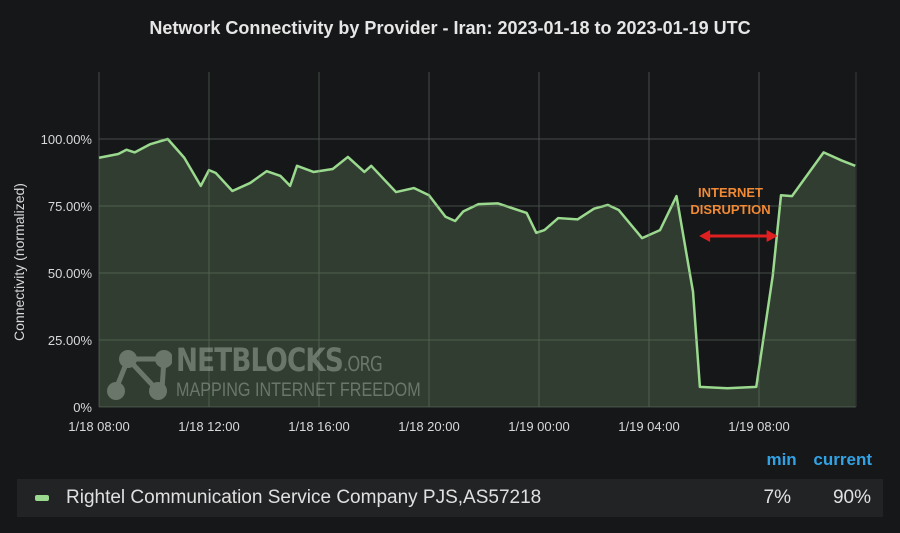  Describe the element at coordinates (208, 426) in the screenshot. I see `x-tick-label: 1/18 12:00` at that location.